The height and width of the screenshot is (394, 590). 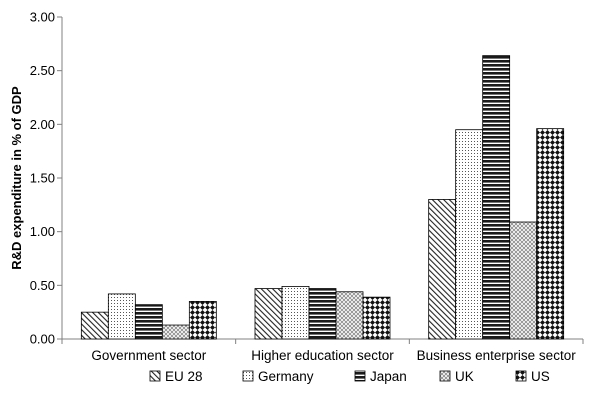 What do you see at coordinates (540, 376) in the screenshot?
I see `legend-label: US` at bounding box center [540, 376].